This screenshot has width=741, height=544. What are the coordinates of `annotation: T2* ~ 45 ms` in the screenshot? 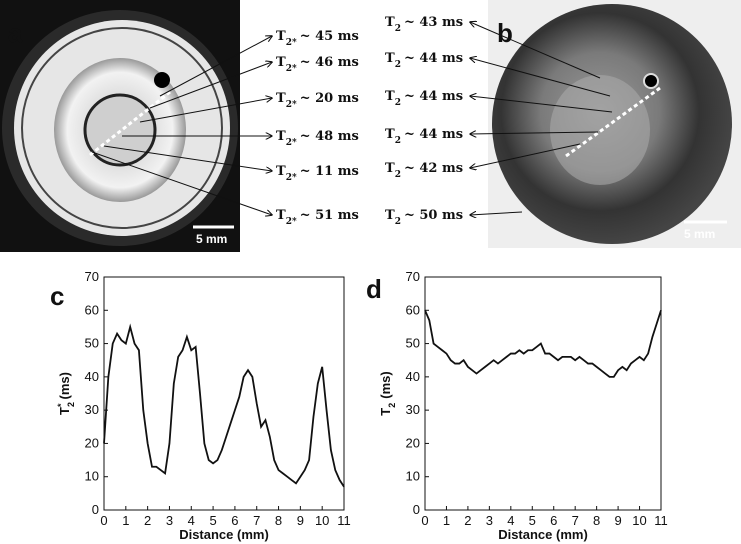 It's located at (317, 38).